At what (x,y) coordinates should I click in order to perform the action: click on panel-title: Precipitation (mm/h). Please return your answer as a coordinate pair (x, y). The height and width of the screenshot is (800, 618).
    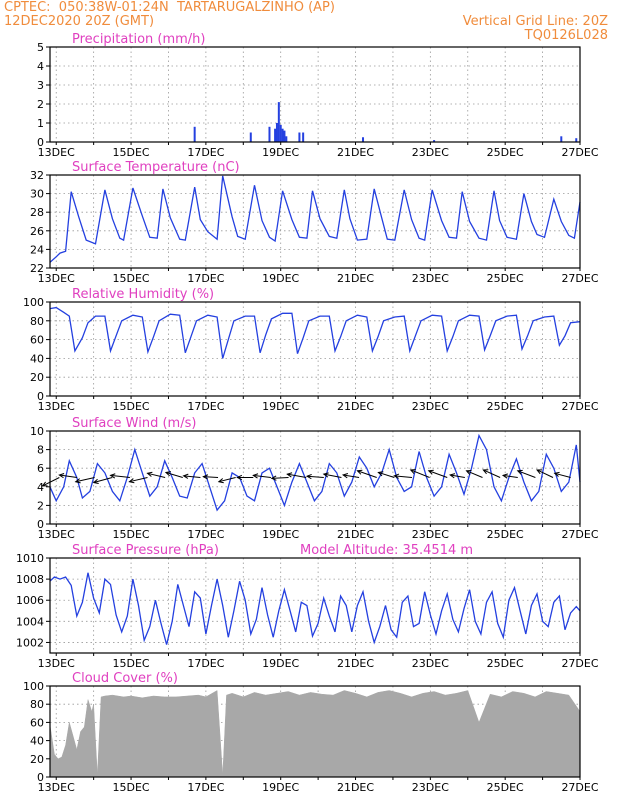
    Looking at the image, I should click on (138, 39).